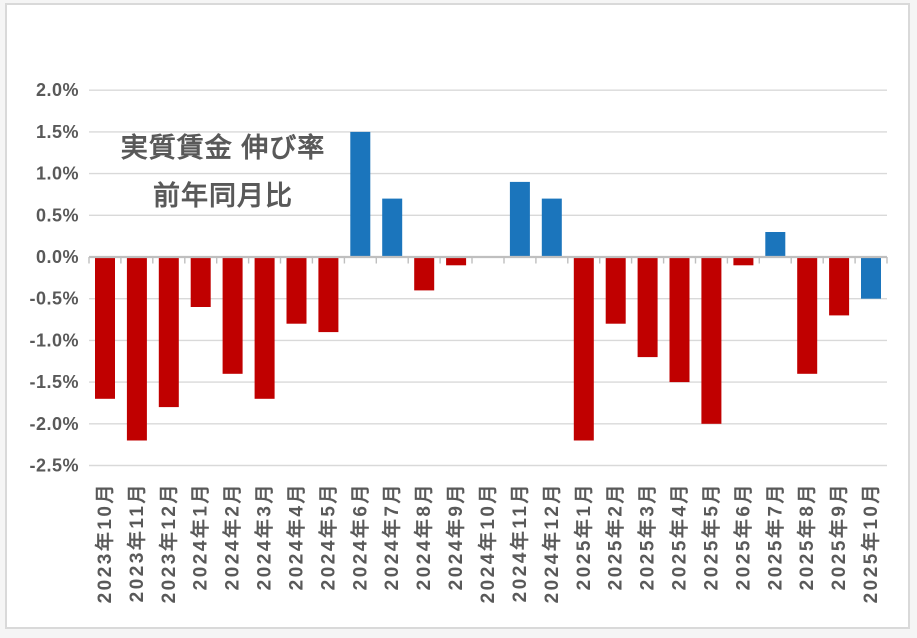 This screenshot has width=917, height=638. I want to click on y-tick-label-0.0%: 0.0%, so click(57, 257).